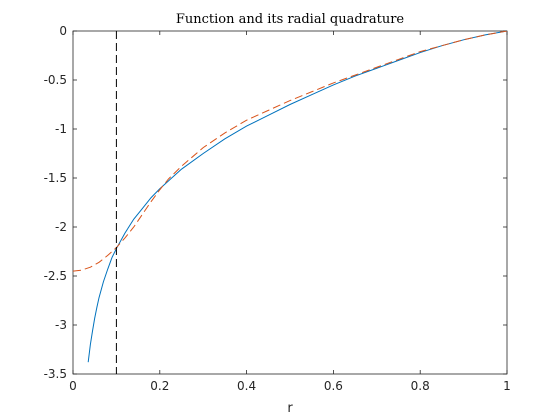 The width and height of the screenshot is (560, 420). What do you see at coordinates (55, 374) in the screenshot?
I see `y-tick-label: -3.5` at bounding box center [55, 374].